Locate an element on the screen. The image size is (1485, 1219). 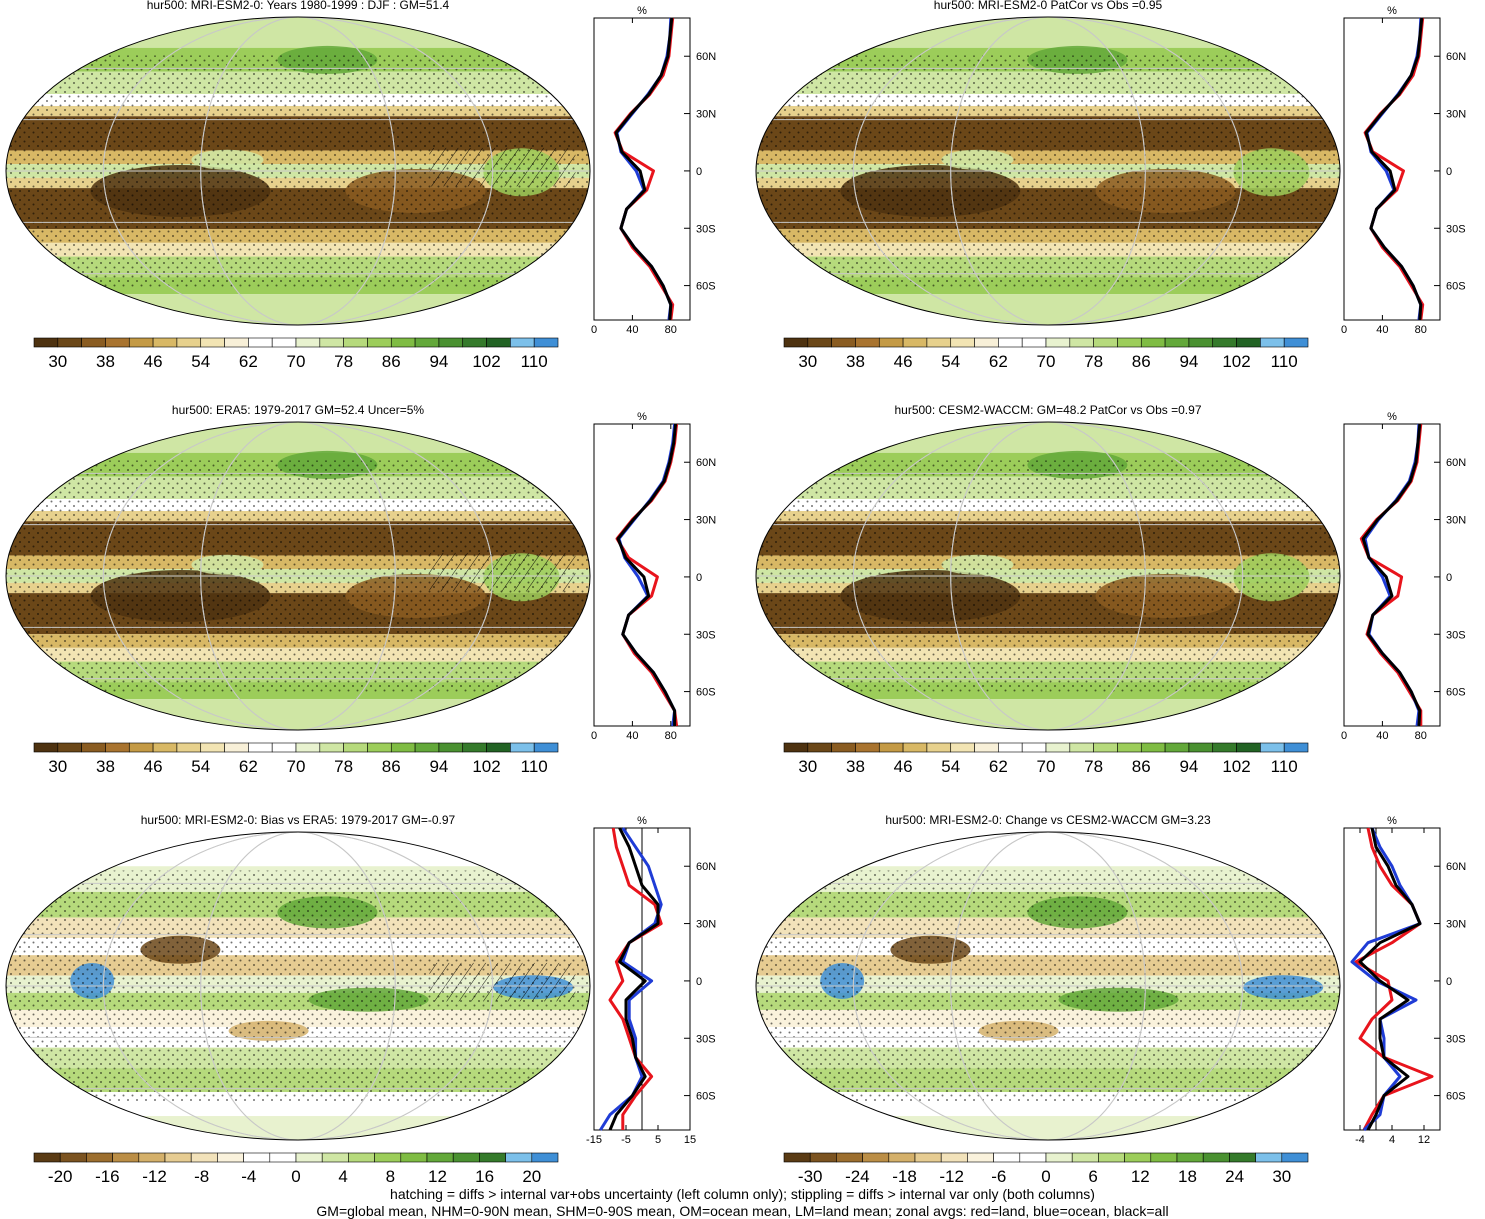
colorbar-label: 0 is located at coordinates (1045, 1176).